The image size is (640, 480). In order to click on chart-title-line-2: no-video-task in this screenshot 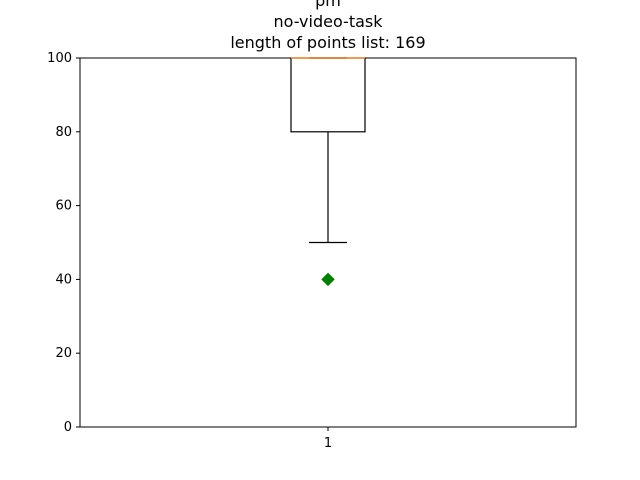, I will do `click(328, 21)`.